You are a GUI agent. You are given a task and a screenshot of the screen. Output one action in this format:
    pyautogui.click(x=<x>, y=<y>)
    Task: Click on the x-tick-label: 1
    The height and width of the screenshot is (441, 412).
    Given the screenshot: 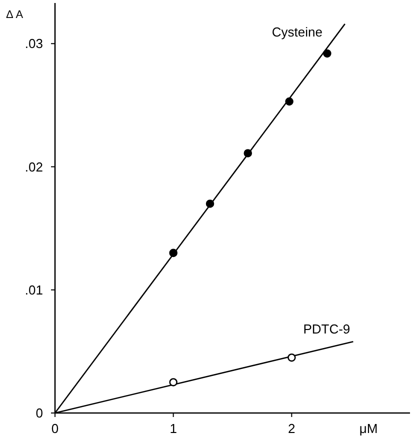 What is the action you would take?
    pyautogui.click(x=173, y=428)
    